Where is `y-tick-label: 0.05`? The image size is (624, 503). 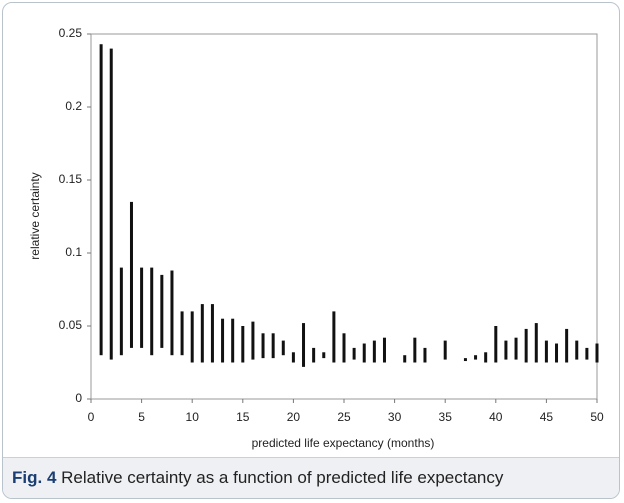 y-tick-label: 0.05 is located at coordinates (71, 325).